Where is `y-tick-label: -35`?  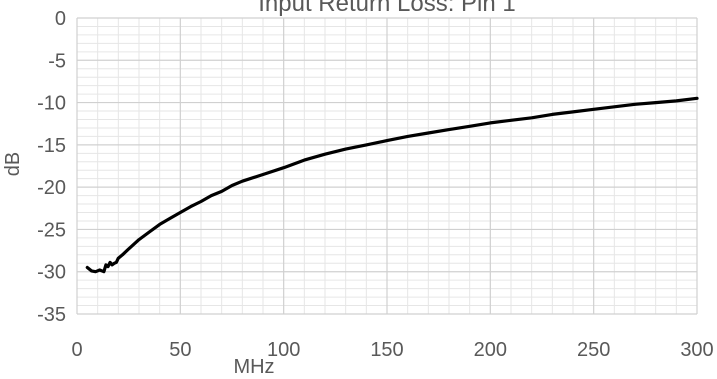 y-tick-label: -35 is located at coordinates (51, 315).